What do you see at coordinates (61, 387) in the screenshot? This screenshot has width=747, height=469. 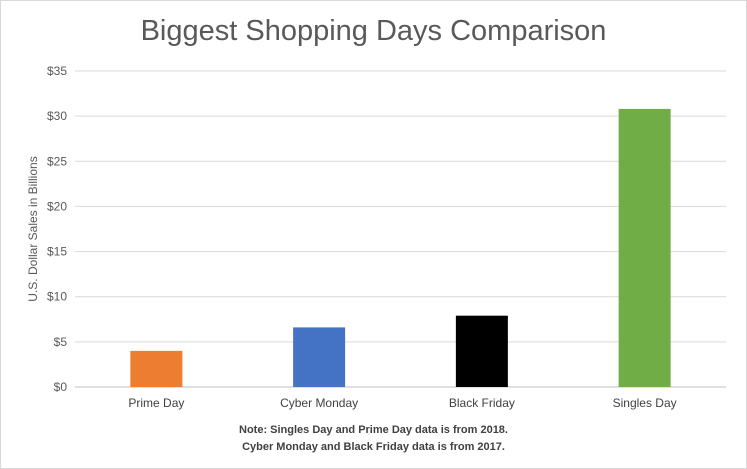 I see `y-tick-label: $0` at bounding box center [61, 387].